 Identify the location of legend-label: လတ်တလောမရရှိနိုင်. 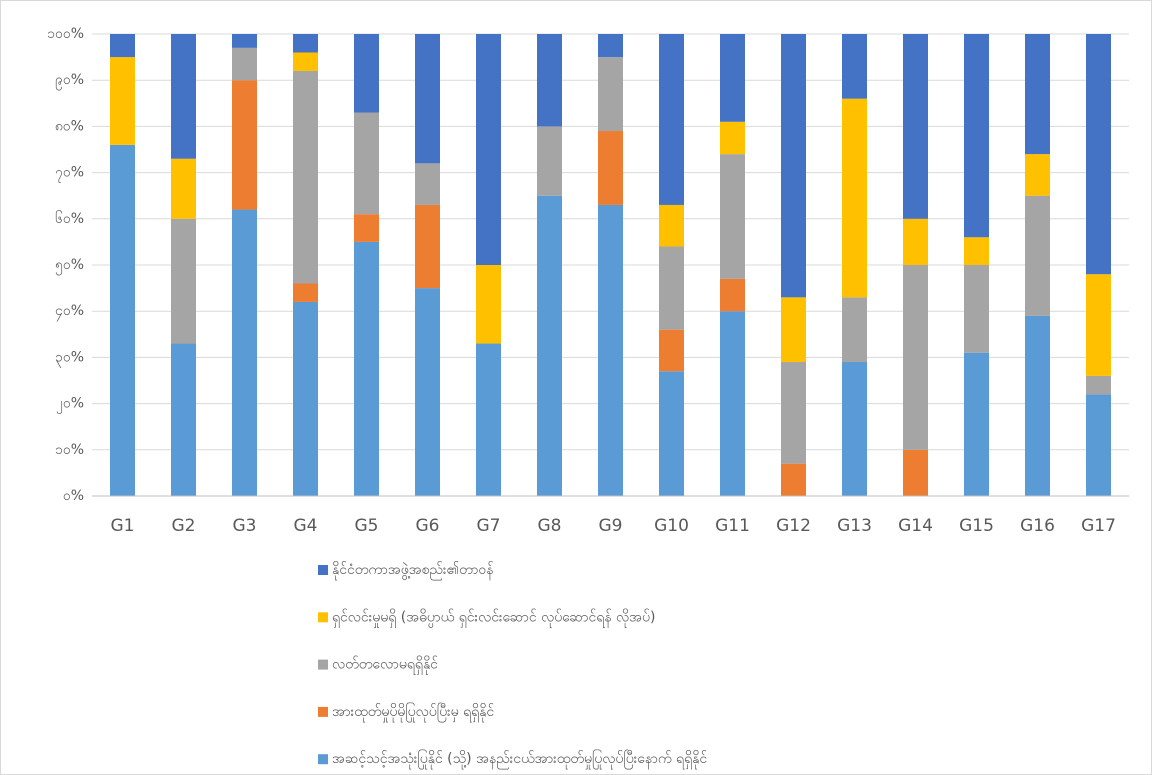
(385, 666).